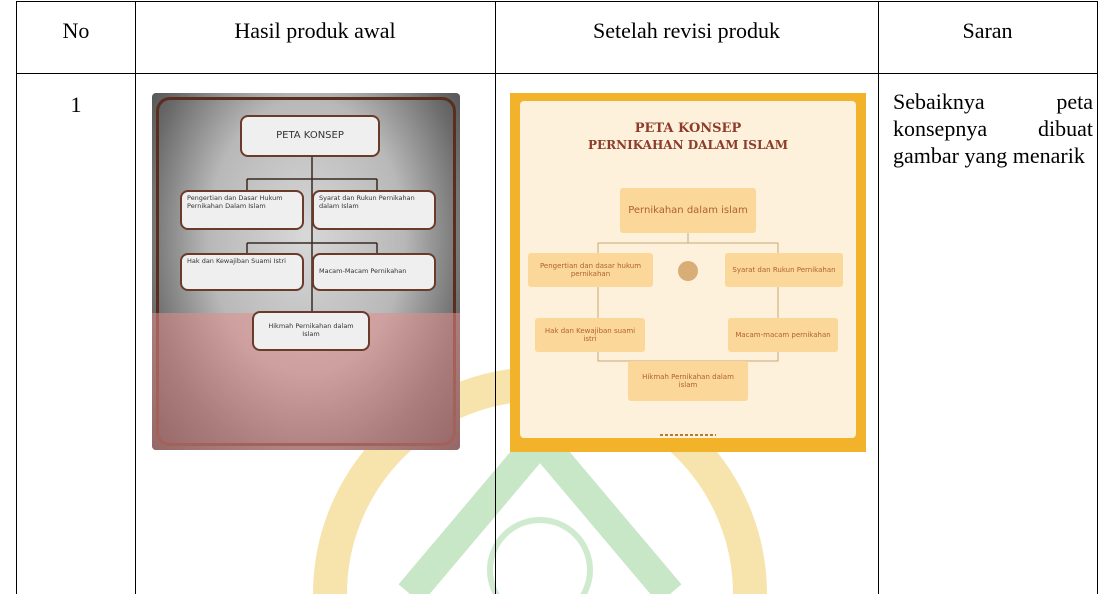  Describe the element at coordinates (590, 335) in the screenshot. I see `map-node: Hak dan Kewajiban suami istri` at that location.